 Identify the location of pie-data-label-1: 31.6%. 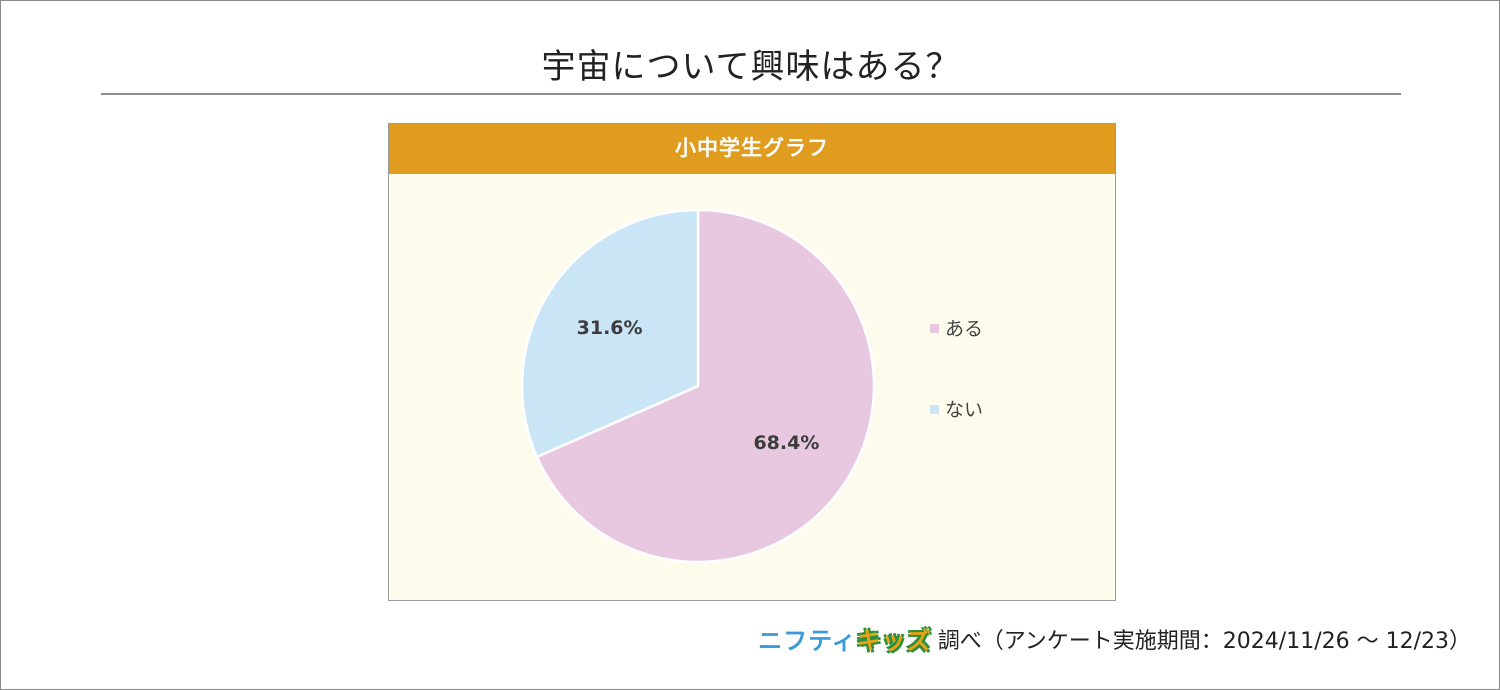
(610, 328).